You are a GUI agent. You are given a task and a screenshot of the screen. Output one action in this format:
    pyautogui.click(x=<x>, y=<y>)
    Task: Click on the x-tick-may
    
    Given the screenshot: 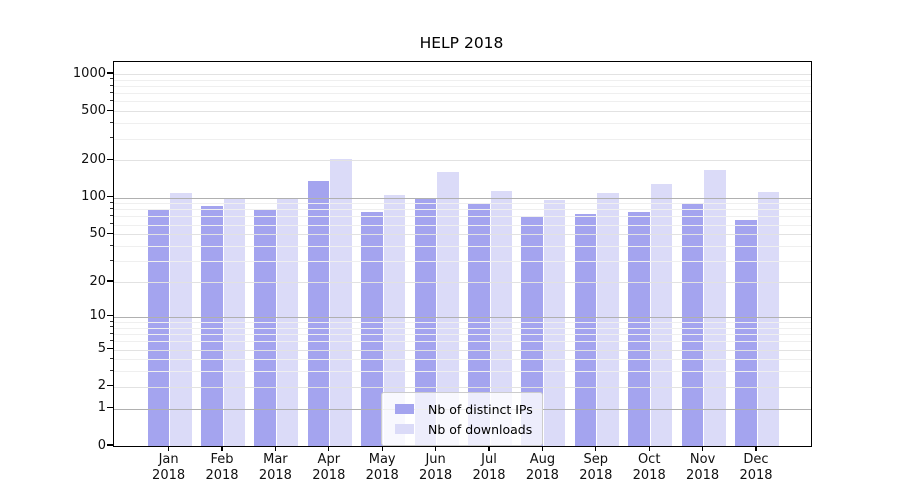 What is the action you would take?
    pyautogui.click(x=382, y=448)
    